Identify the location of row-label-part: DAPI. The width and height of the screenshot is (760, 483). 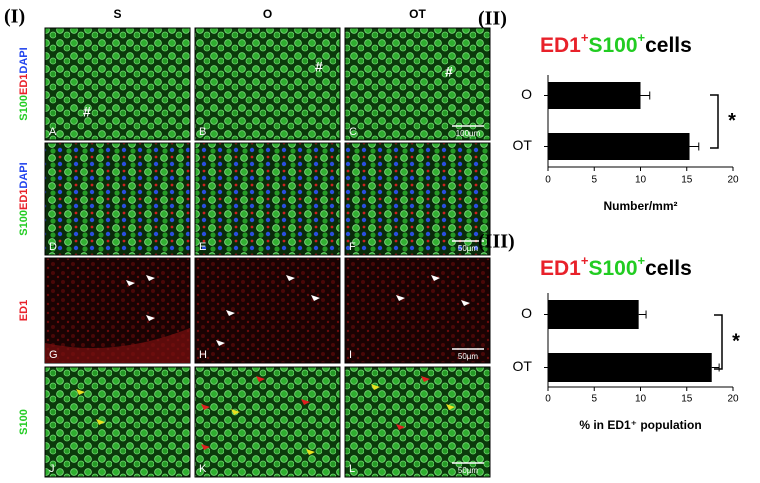
(24, 175).